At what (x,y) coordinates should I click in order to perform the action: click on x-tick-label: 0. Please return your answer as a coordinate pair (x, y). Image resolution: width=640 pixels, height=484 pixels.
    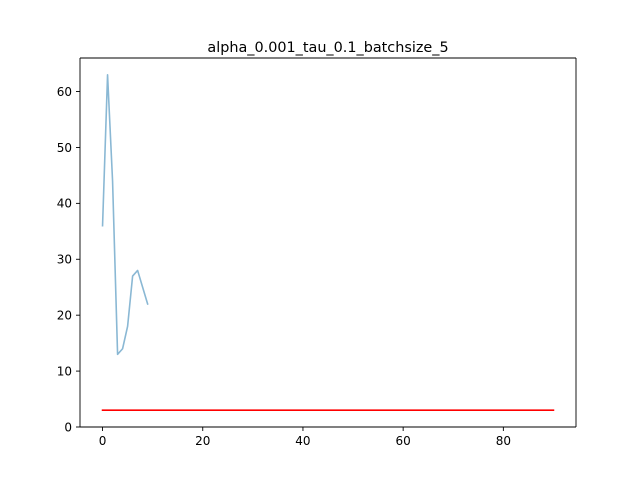
    Looking at the image, I should click on (103, 441).